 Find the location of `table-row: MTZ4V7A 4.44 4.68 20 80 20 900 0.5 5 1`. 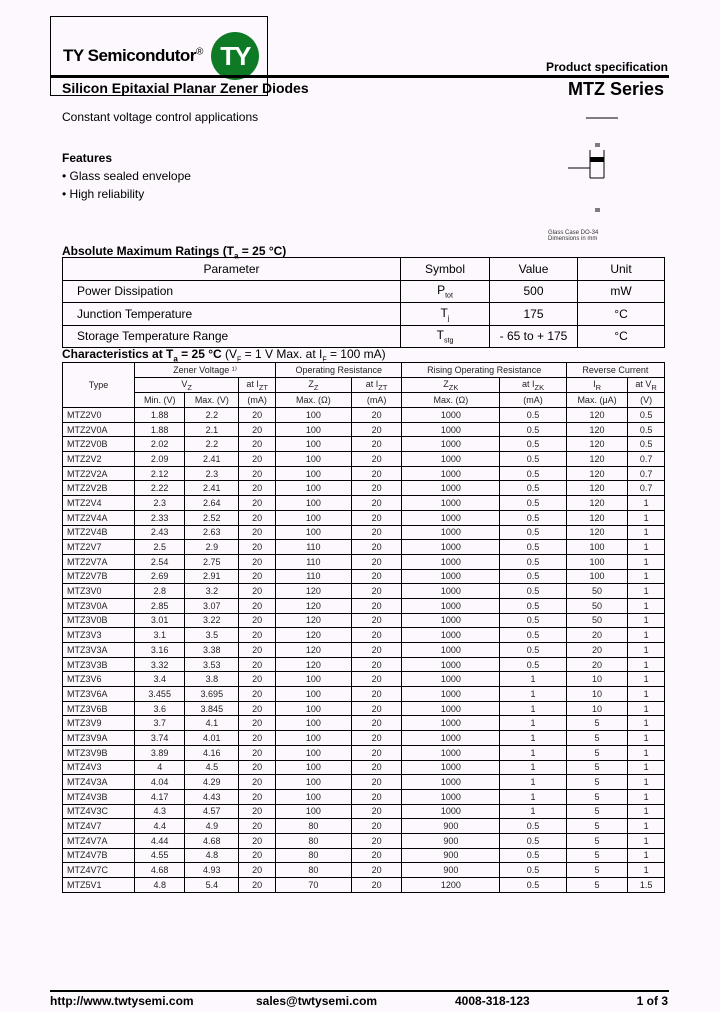

table-row: MTZ4V7A 4.44 4.68 20 80 20 900 0.5 5 1 is located at coordinates (363, 841).